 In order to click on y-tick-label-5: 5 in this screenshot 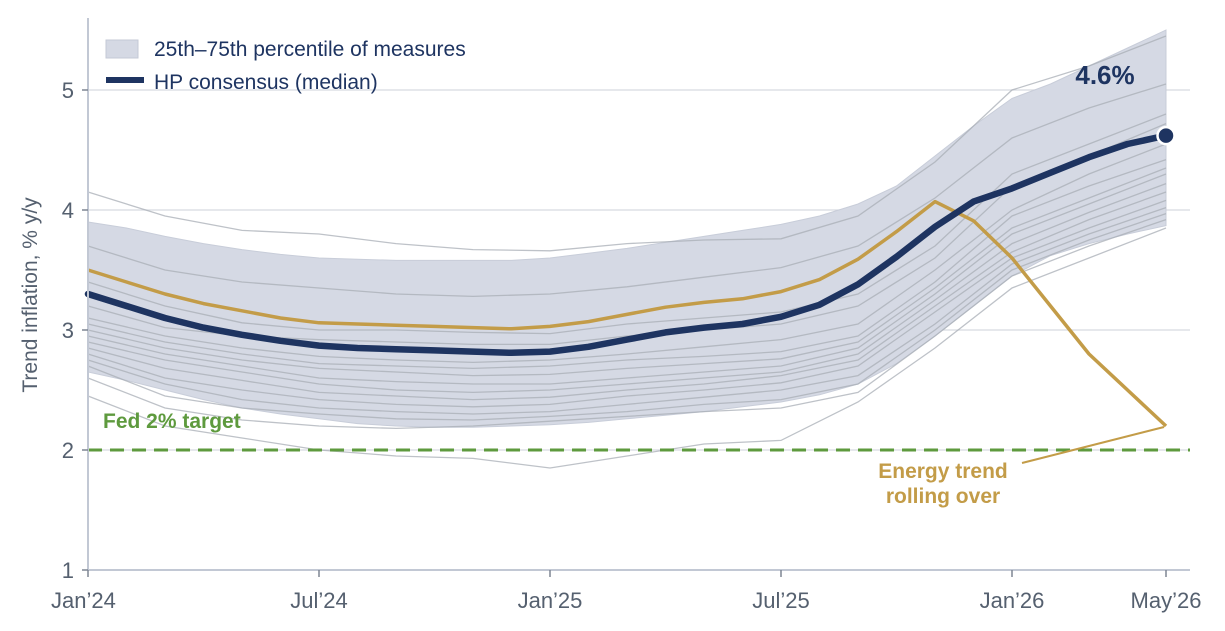, I will do `click(68, 90)`.